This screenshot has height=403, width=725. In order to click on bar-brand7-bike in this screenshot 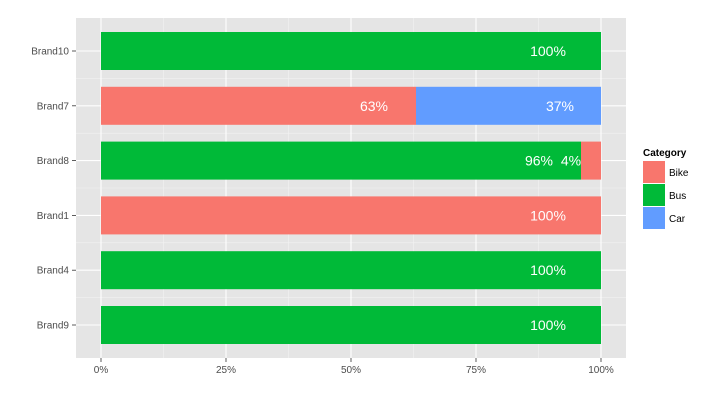, I will do `click(258, 105)`.